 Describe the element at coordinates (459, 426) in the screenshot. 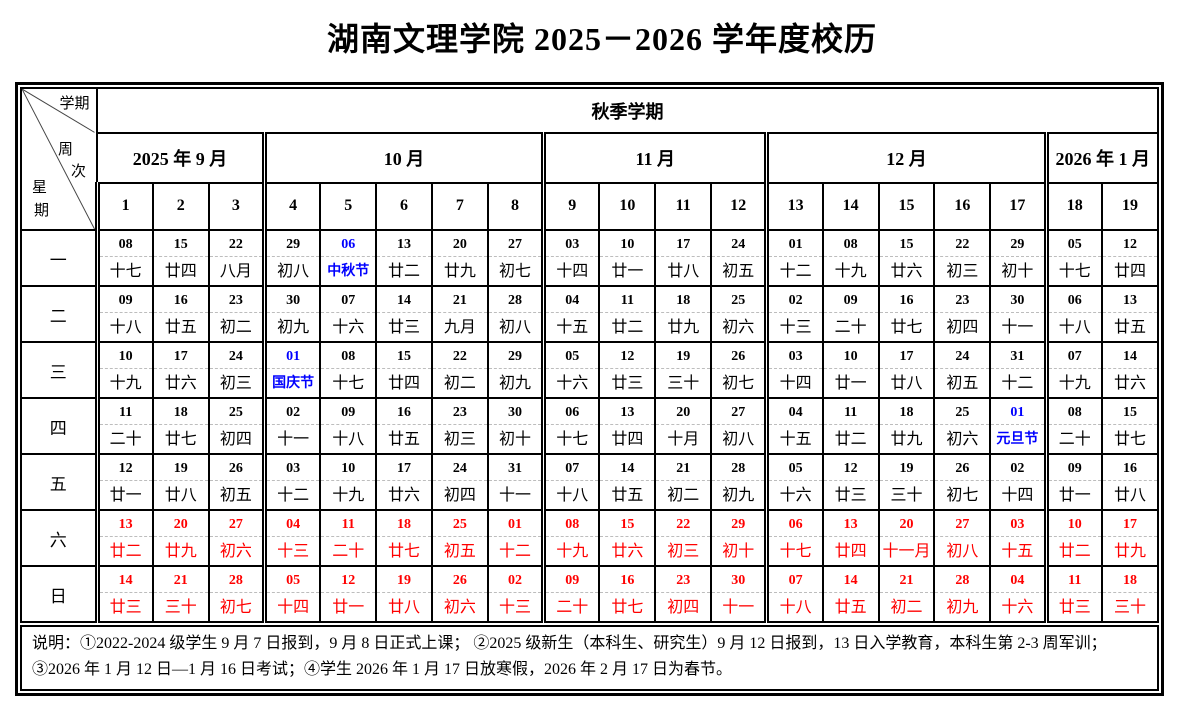

I see `date-cell: 23 初三` at that location.